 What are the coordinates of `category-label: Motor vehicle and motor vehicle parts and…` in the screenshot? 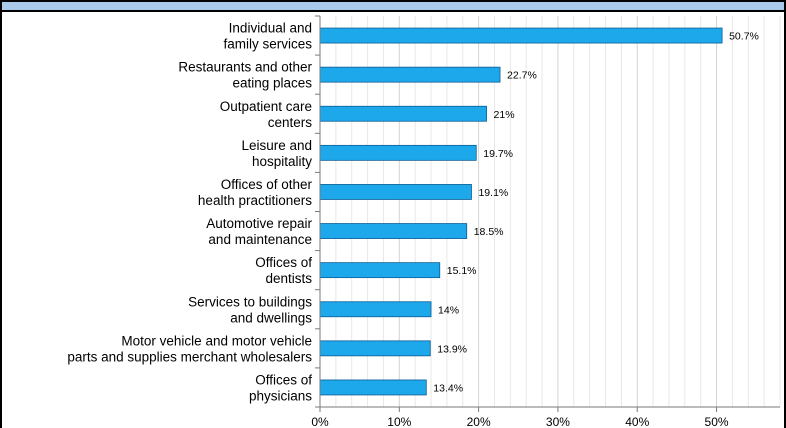 It's located at (189, 348).